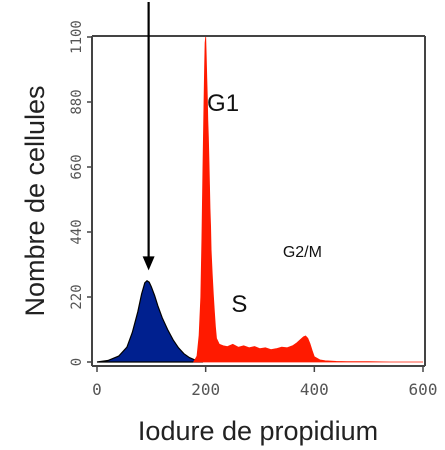  I want to click on arrow-head, so click(148, 263).